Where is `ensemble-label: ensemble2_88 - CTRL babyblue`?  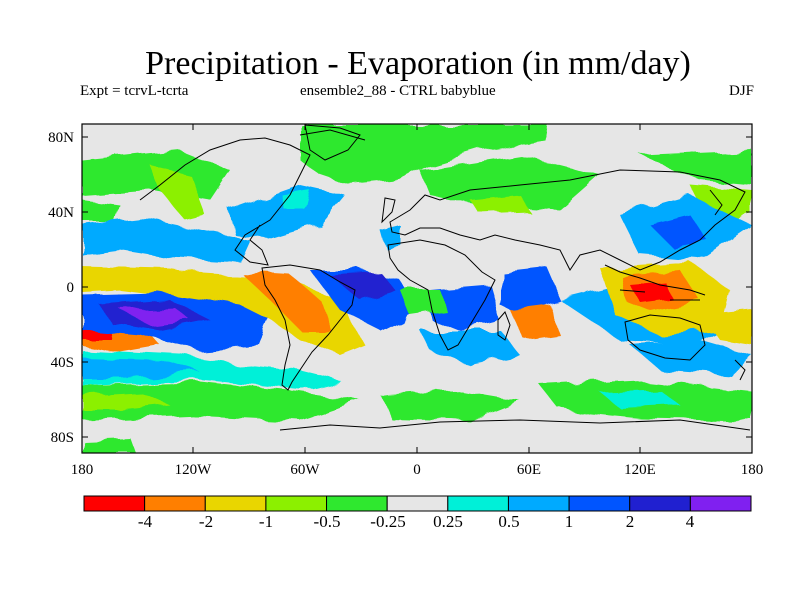
ensemble-label: ensemble2_88 - CTRL babyblue is located at coordinates (398, 91).